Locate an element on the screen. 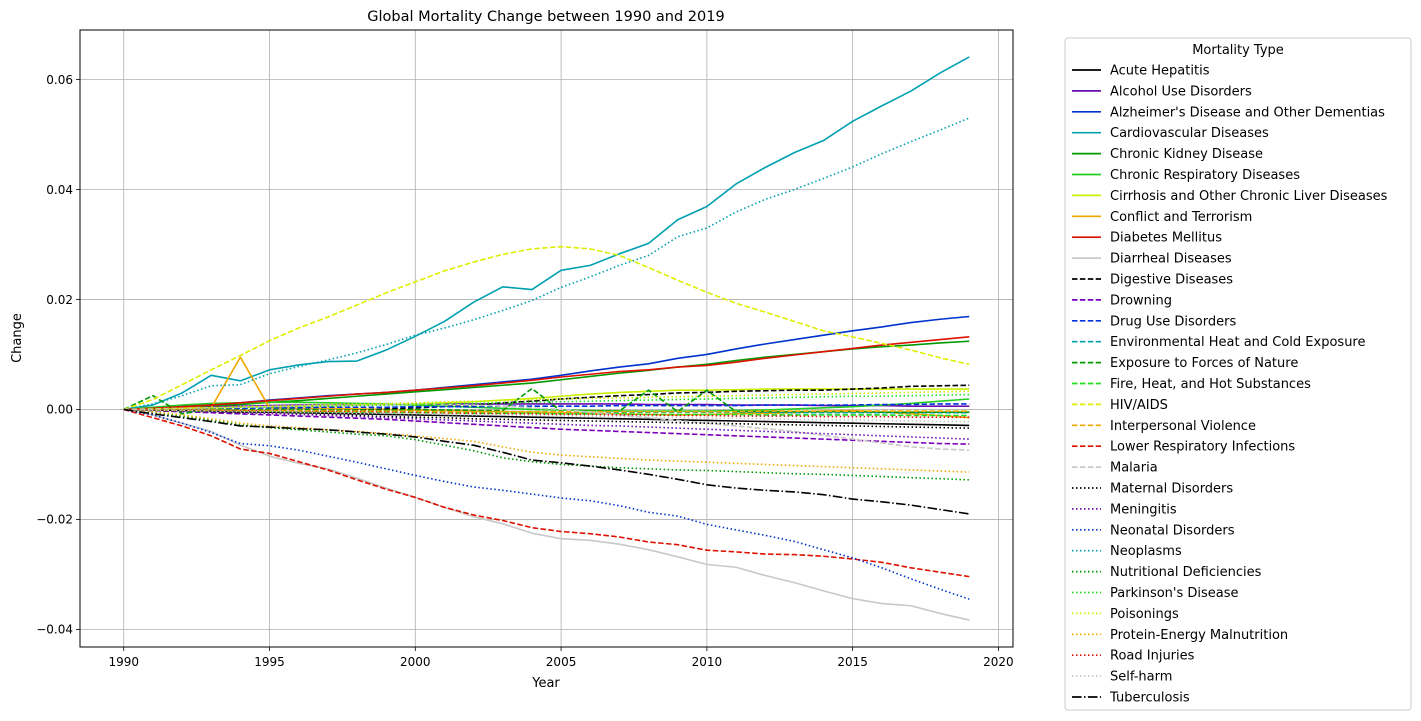 The height and width of the screenshot is (721, 1421). y-axis: −0.04 −0.02 0.00 0.02 0.04 0.06 is located at coordinates (58, 355).